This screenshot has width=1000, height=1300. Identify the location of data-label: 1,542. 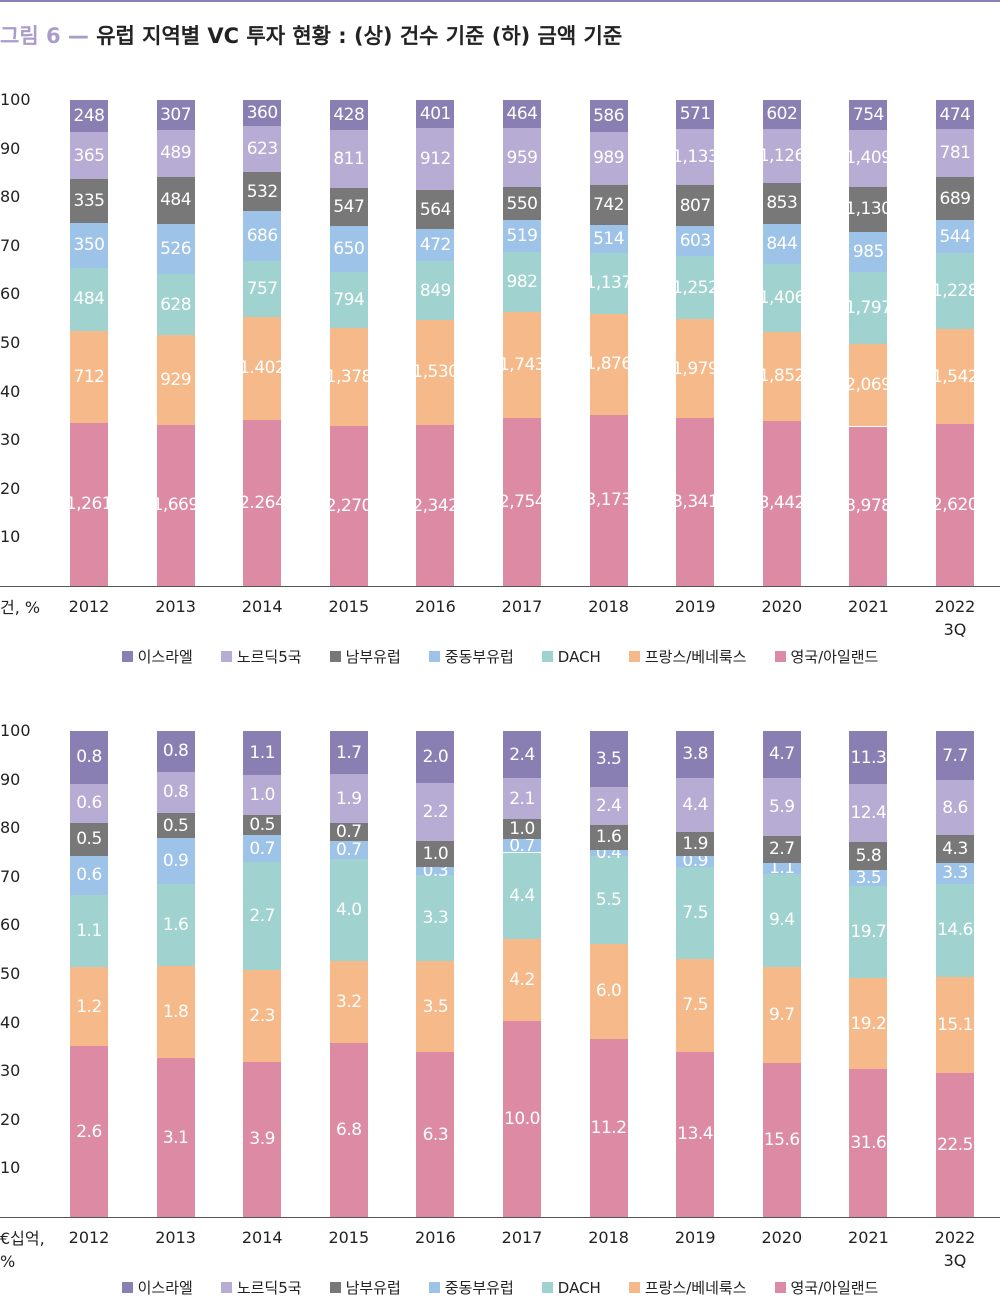
(955, 376).